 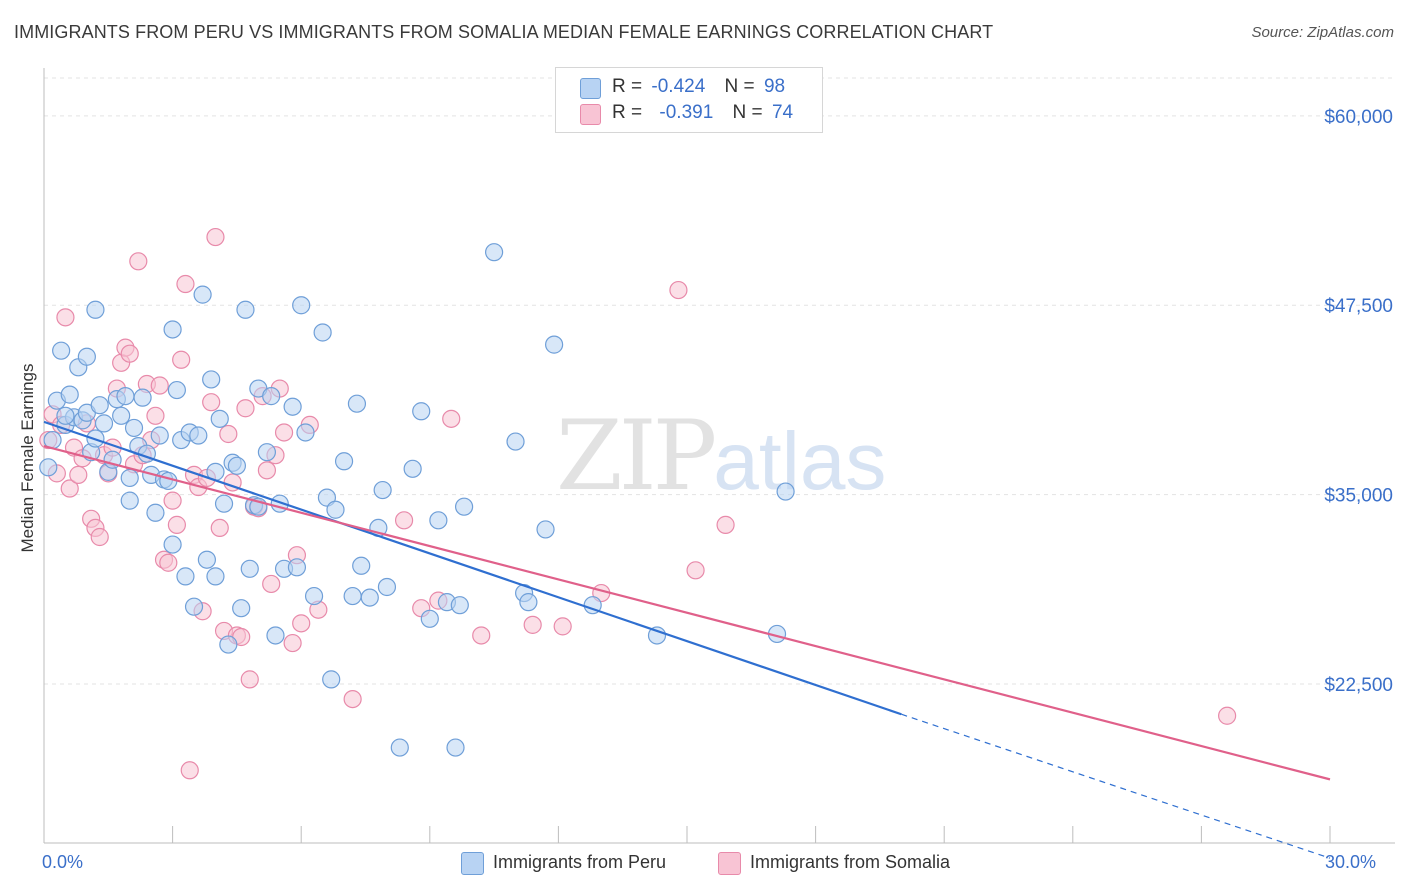 What do you see at coordinates (689, 100) in the screenshot?
I see `correlation-legend: R = -0.424 N = 98 R = -0.391 N = 74` at bounding box center [689, 100].